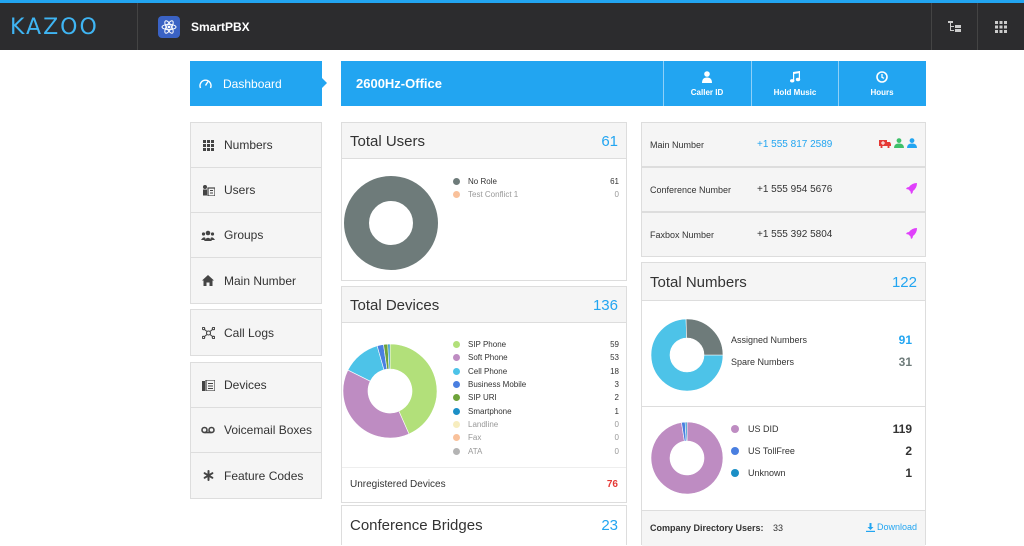 The image size is (1024, 546). What do you see at coordinates (244, 235) in the screenshot?
I see `nav-groups-label: Groups` at bounding box center [244, 235].